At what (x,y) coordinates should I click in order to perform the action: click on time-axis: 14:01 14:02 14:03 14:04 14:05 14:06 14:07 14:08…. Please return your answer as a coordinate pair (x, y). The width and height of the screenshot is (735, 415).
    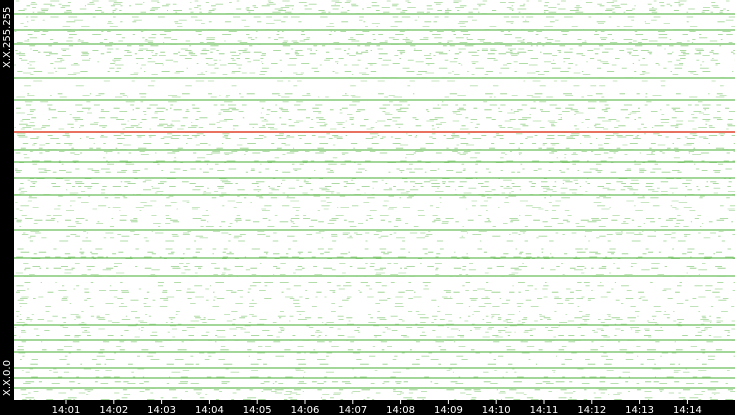
    Looking at the image, I should click on (377, 407).